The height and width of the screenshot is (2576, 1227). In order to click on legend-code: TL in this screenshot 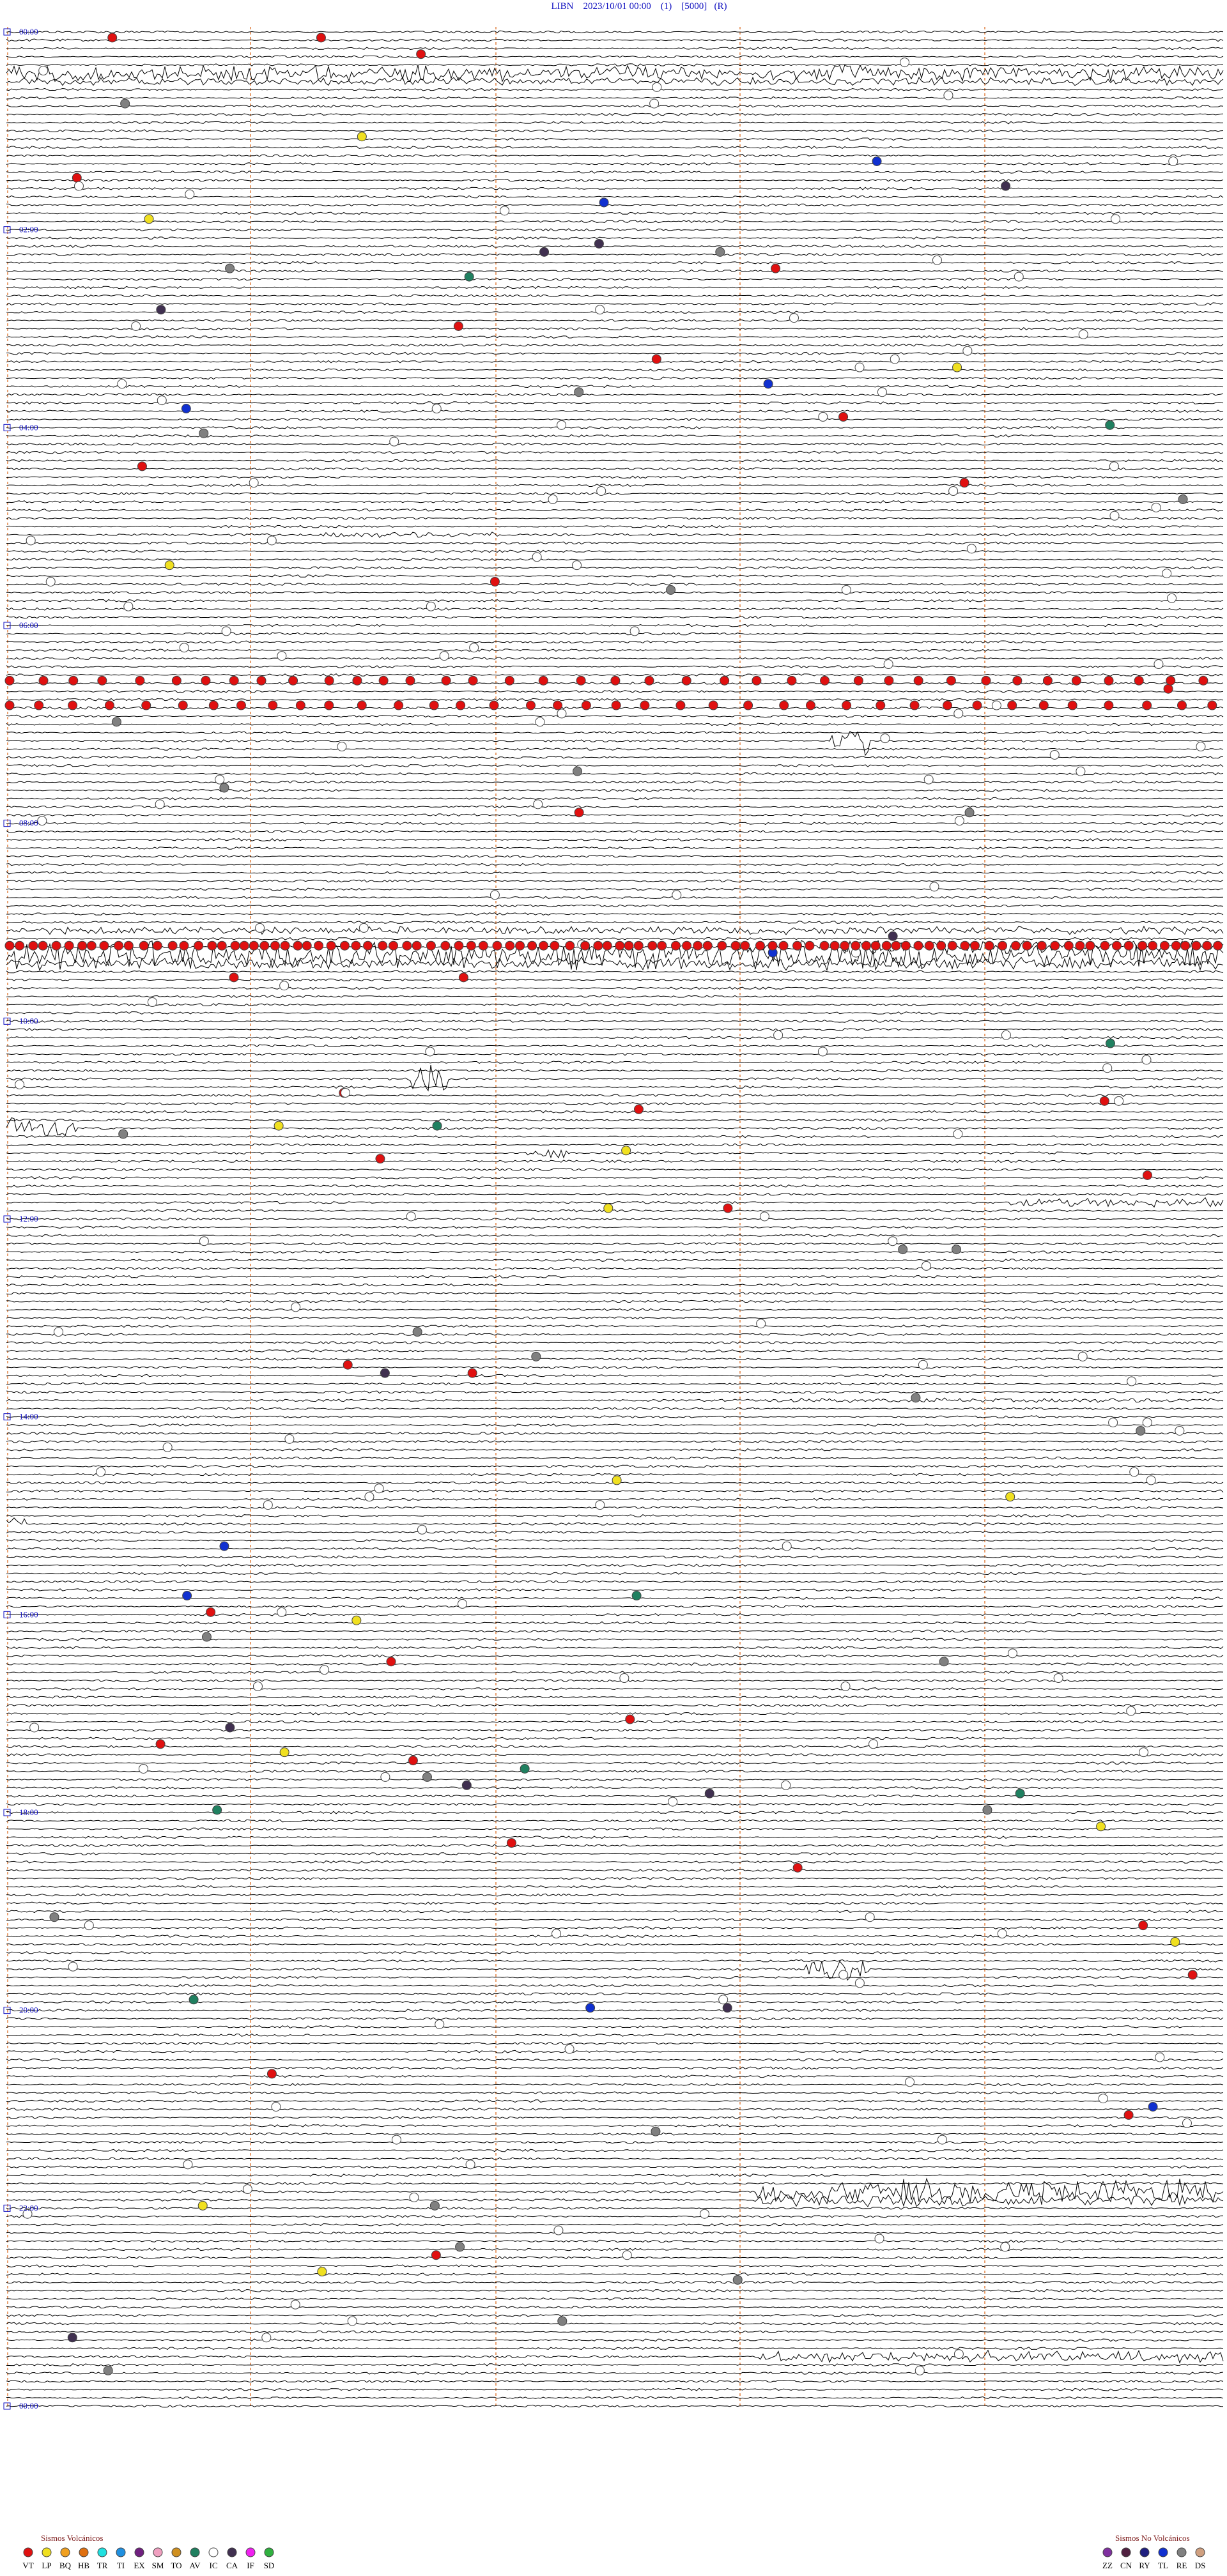, I will do `click(1163, 2565)`.